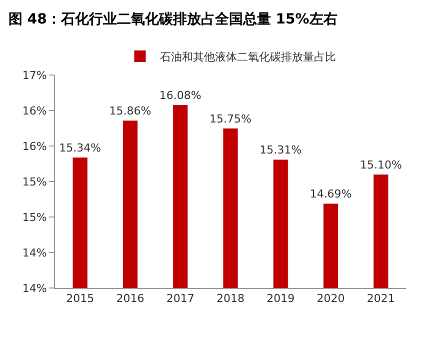 This screenshot has height=338, width=426. Describe the element at coordinates (180, 95) in the screenshot. I see `data-label: 16.08%` at that location.